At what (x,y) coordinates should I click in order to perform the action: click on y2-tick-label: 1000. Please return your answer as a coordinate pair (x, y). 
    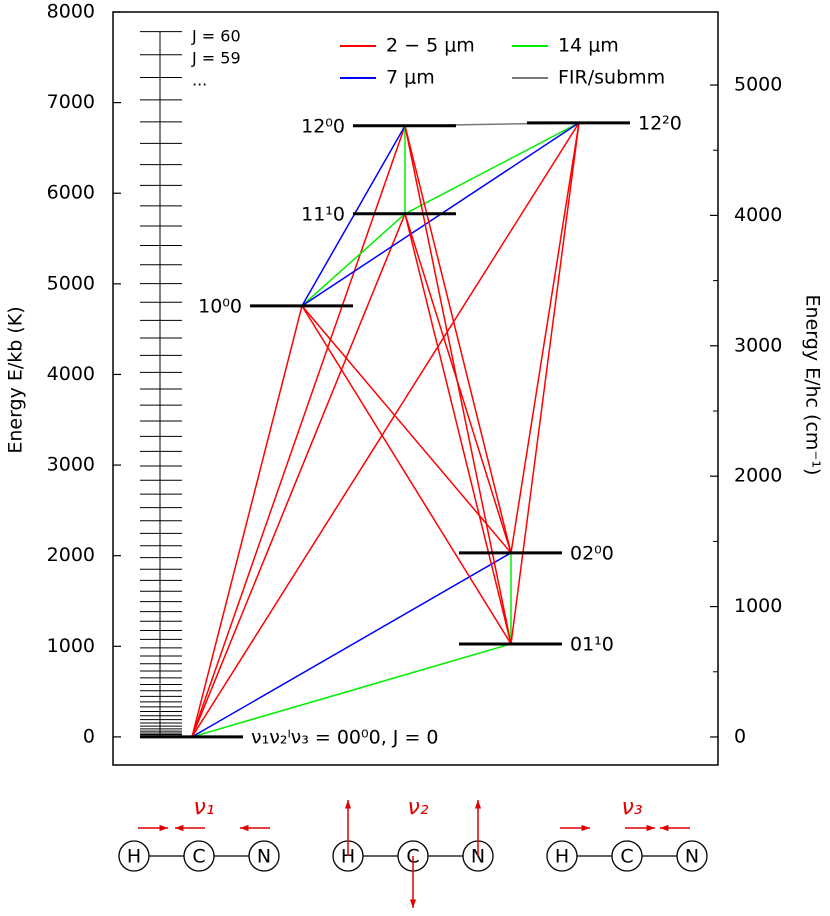
    Looking at the image, I should click on (758, 606).